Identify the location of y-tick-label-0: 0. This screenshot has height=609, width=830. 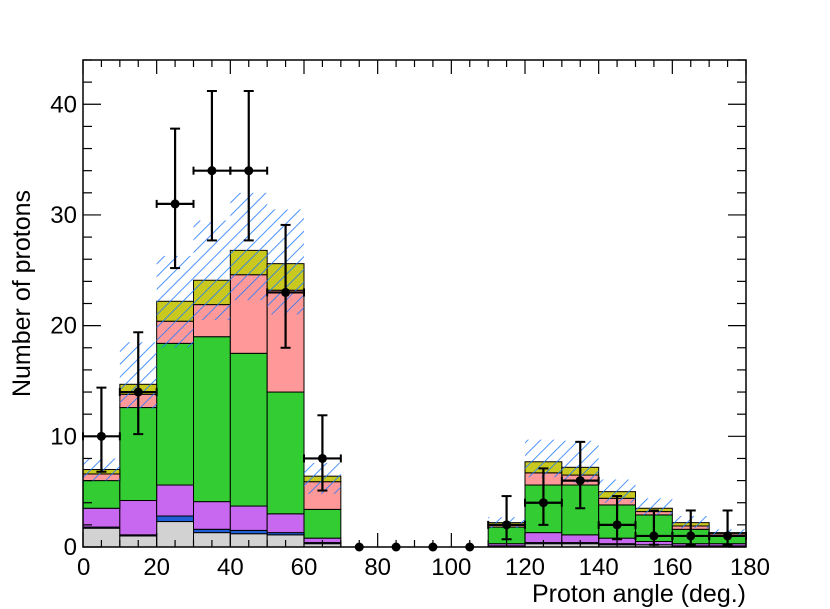
(70, 547).